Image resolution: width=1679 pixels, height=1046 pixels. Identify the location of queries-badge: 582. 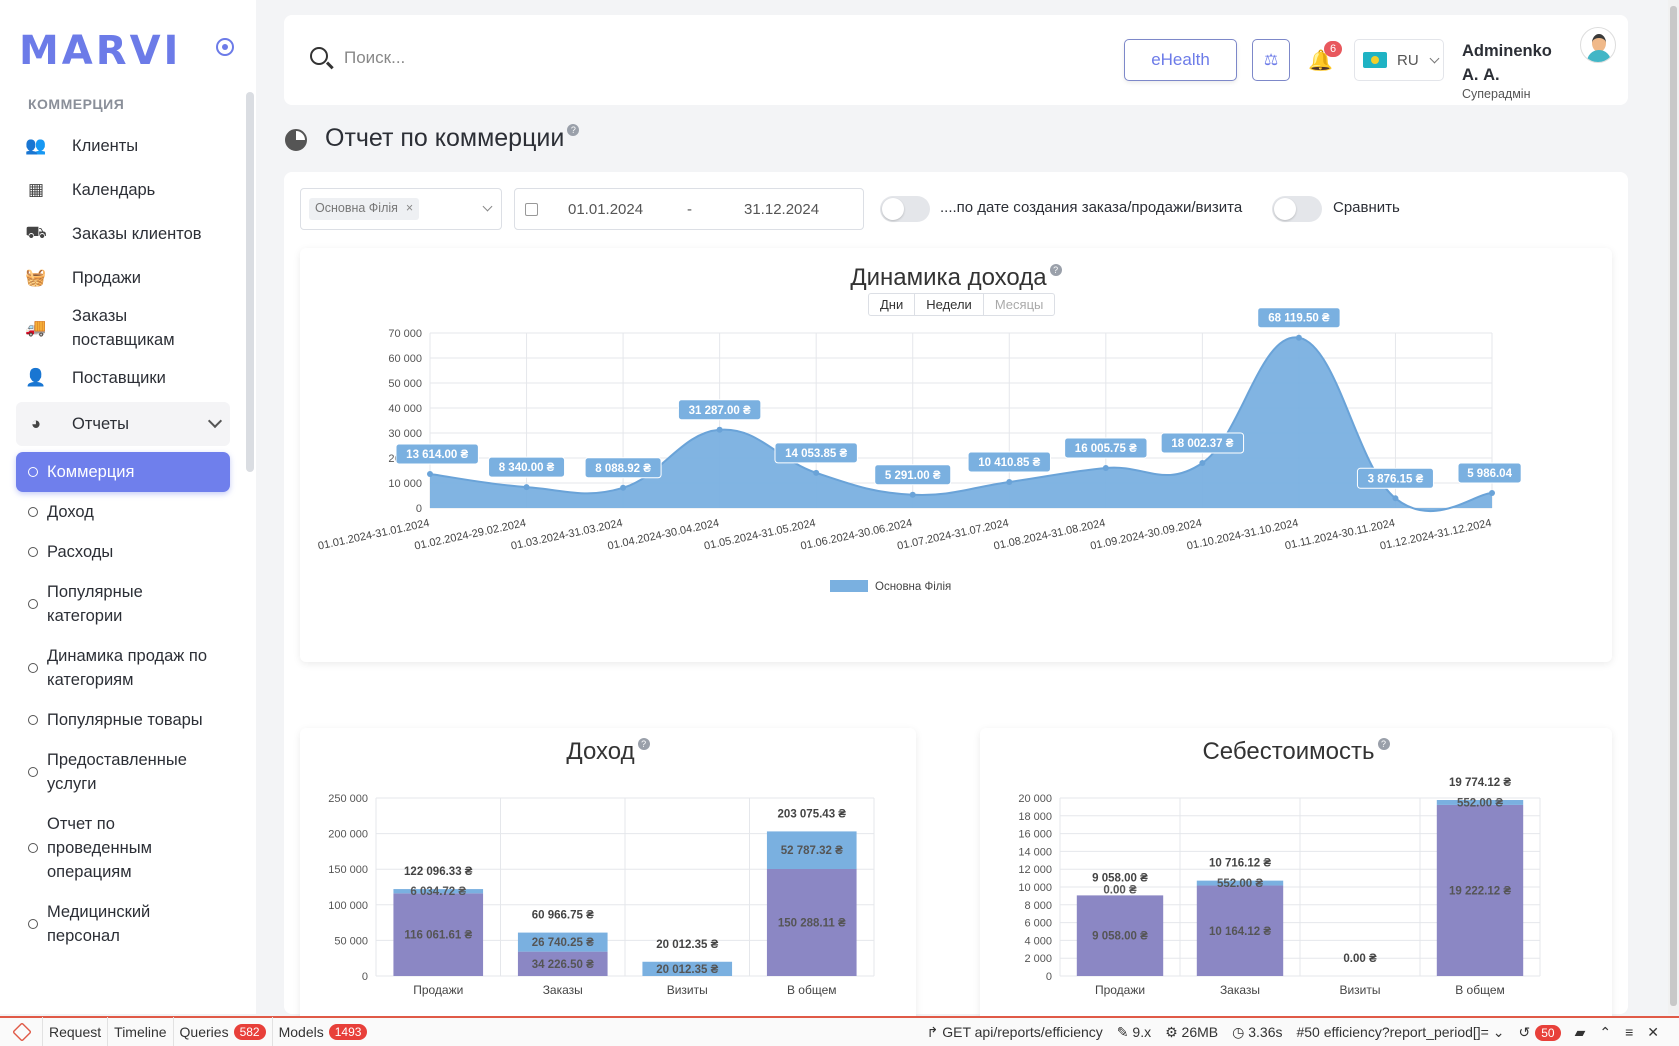
(249, 1032).